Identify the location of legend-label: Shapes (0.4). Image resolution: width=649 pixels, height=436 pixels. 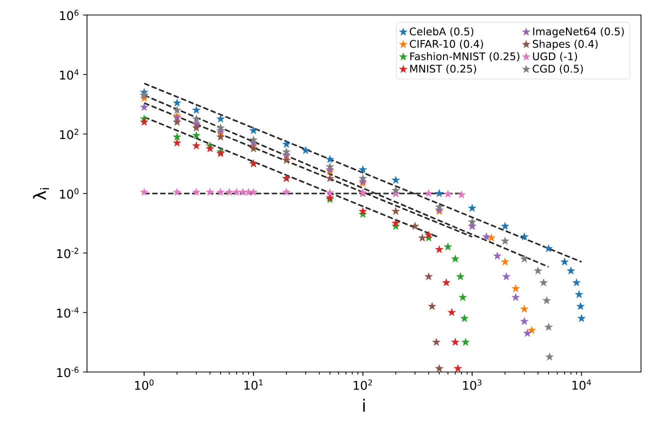
(565, 45).